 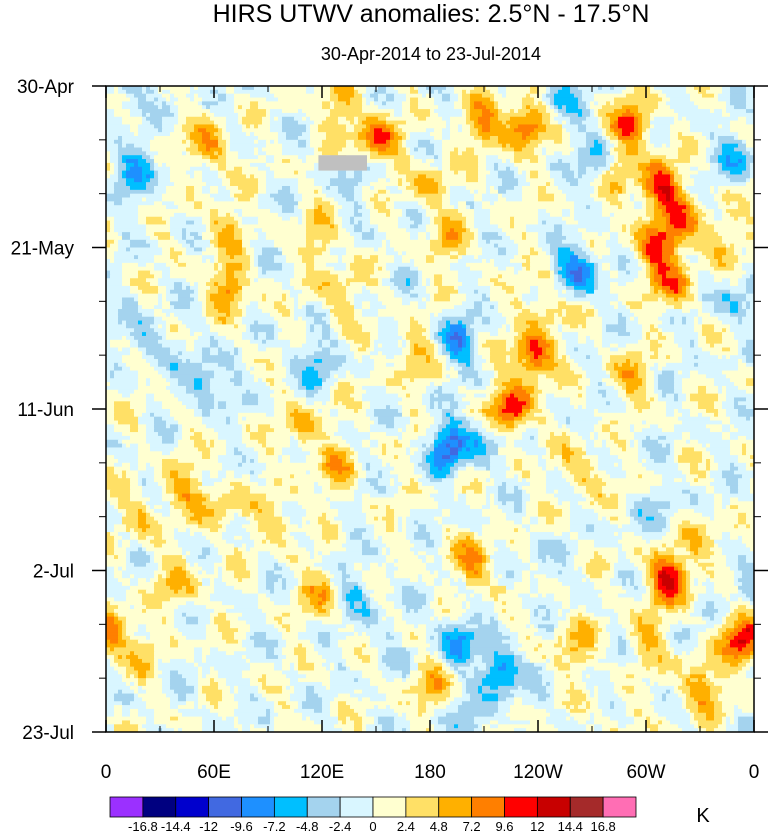 I want to click on colorbar-level-label: 9.6, so click(x=504, y=826).